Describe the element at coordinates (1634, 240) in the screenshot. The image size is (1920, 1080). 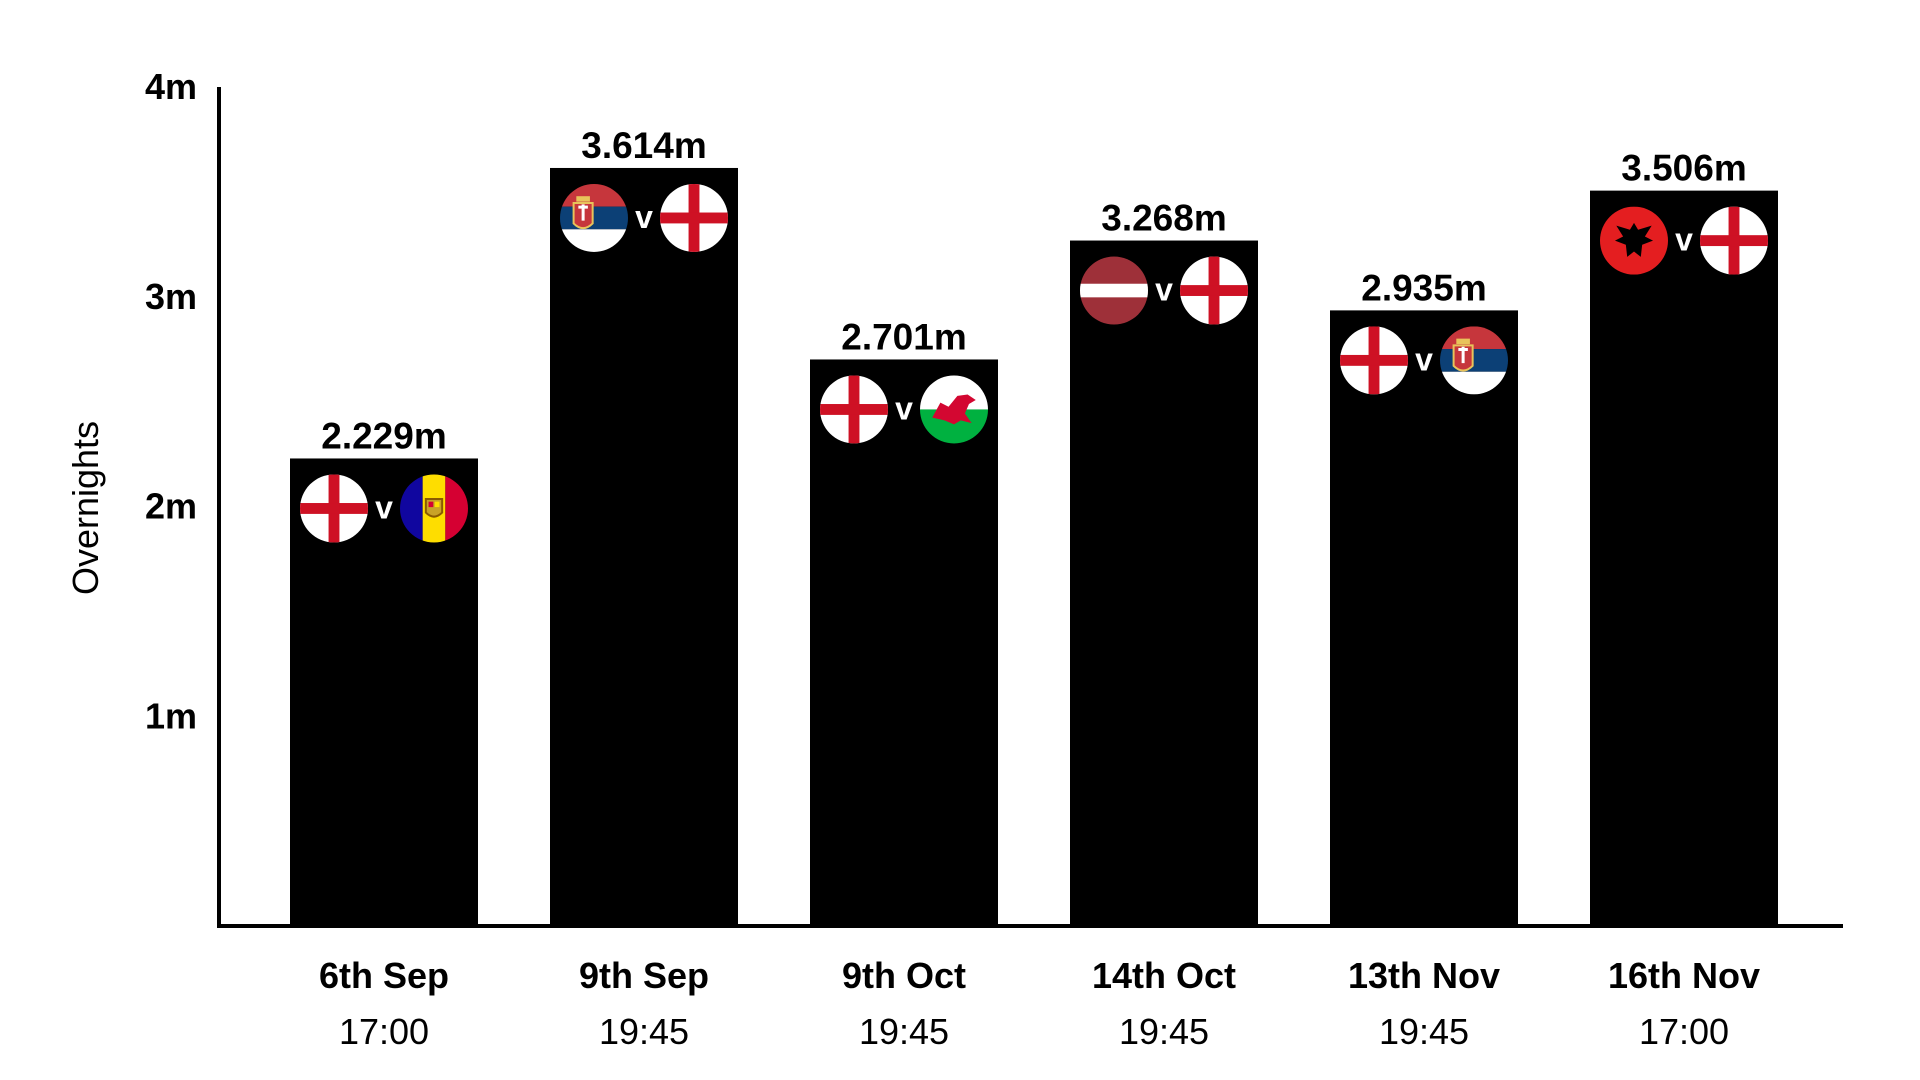
I see `albania-flag-icon` at that location.